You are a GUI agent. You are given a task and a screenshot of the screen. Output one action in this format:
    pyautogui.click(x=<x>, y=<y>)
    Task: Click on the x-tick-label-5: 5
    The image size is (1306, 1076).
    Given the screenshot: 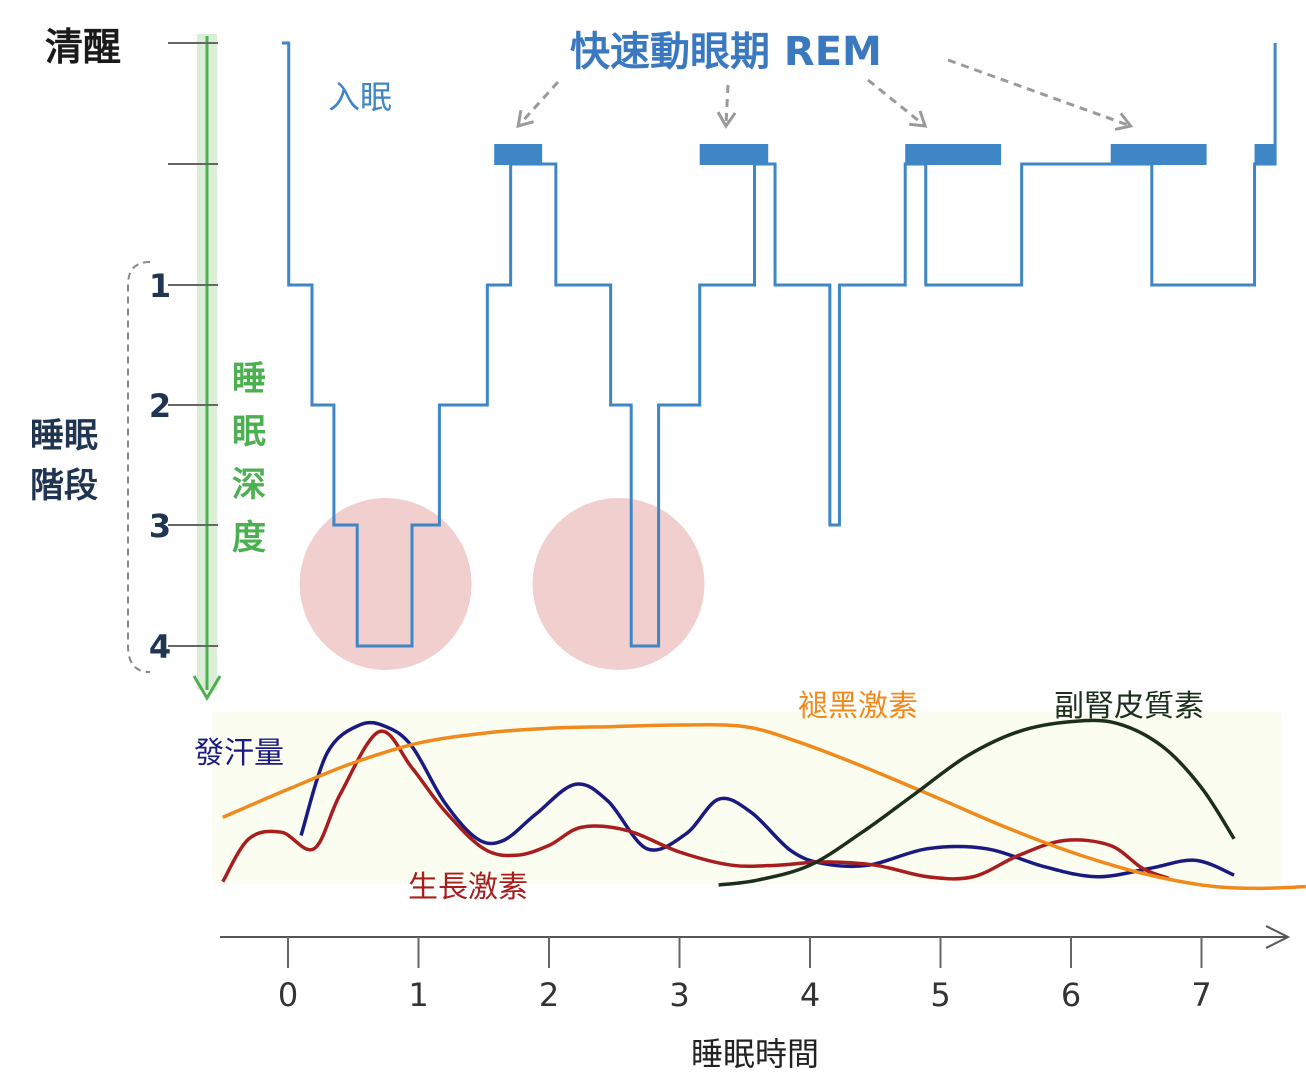 What is the action you would take?
    pyautogui.click(x=940, y=995)
    